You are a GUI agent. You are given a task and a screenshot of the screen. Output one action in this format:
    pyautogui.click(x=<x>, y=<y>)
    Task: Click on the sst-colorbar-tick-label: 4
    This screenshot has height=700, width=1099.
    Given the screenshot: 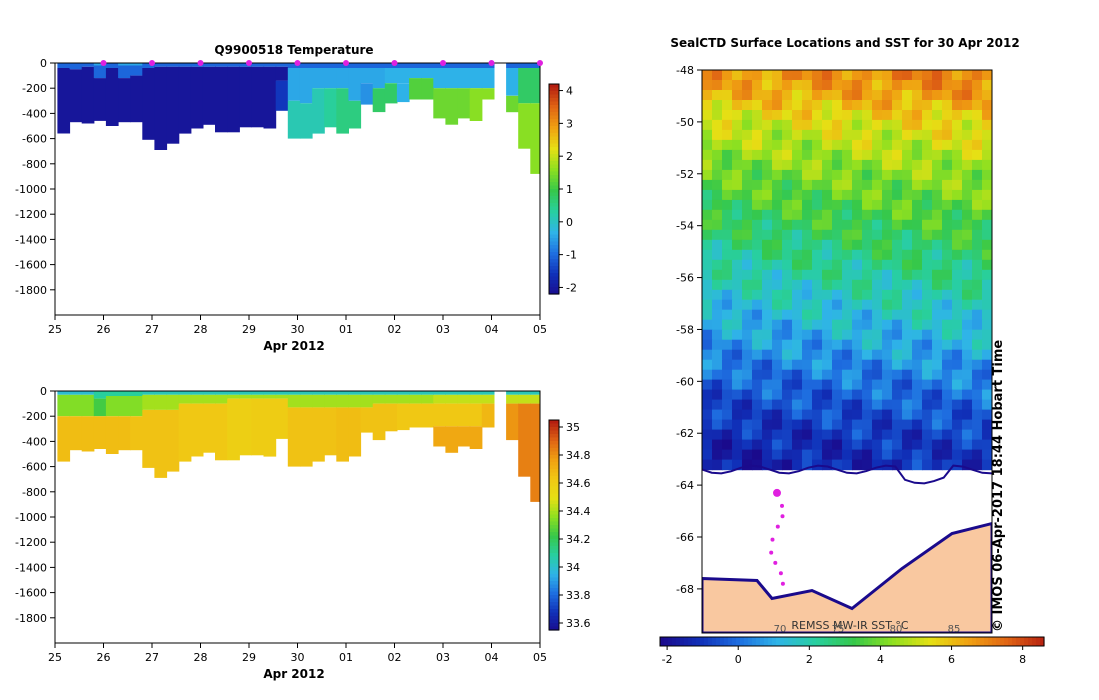 What is the action you would take?
    pyautogui.click(x=880, y=659)
    